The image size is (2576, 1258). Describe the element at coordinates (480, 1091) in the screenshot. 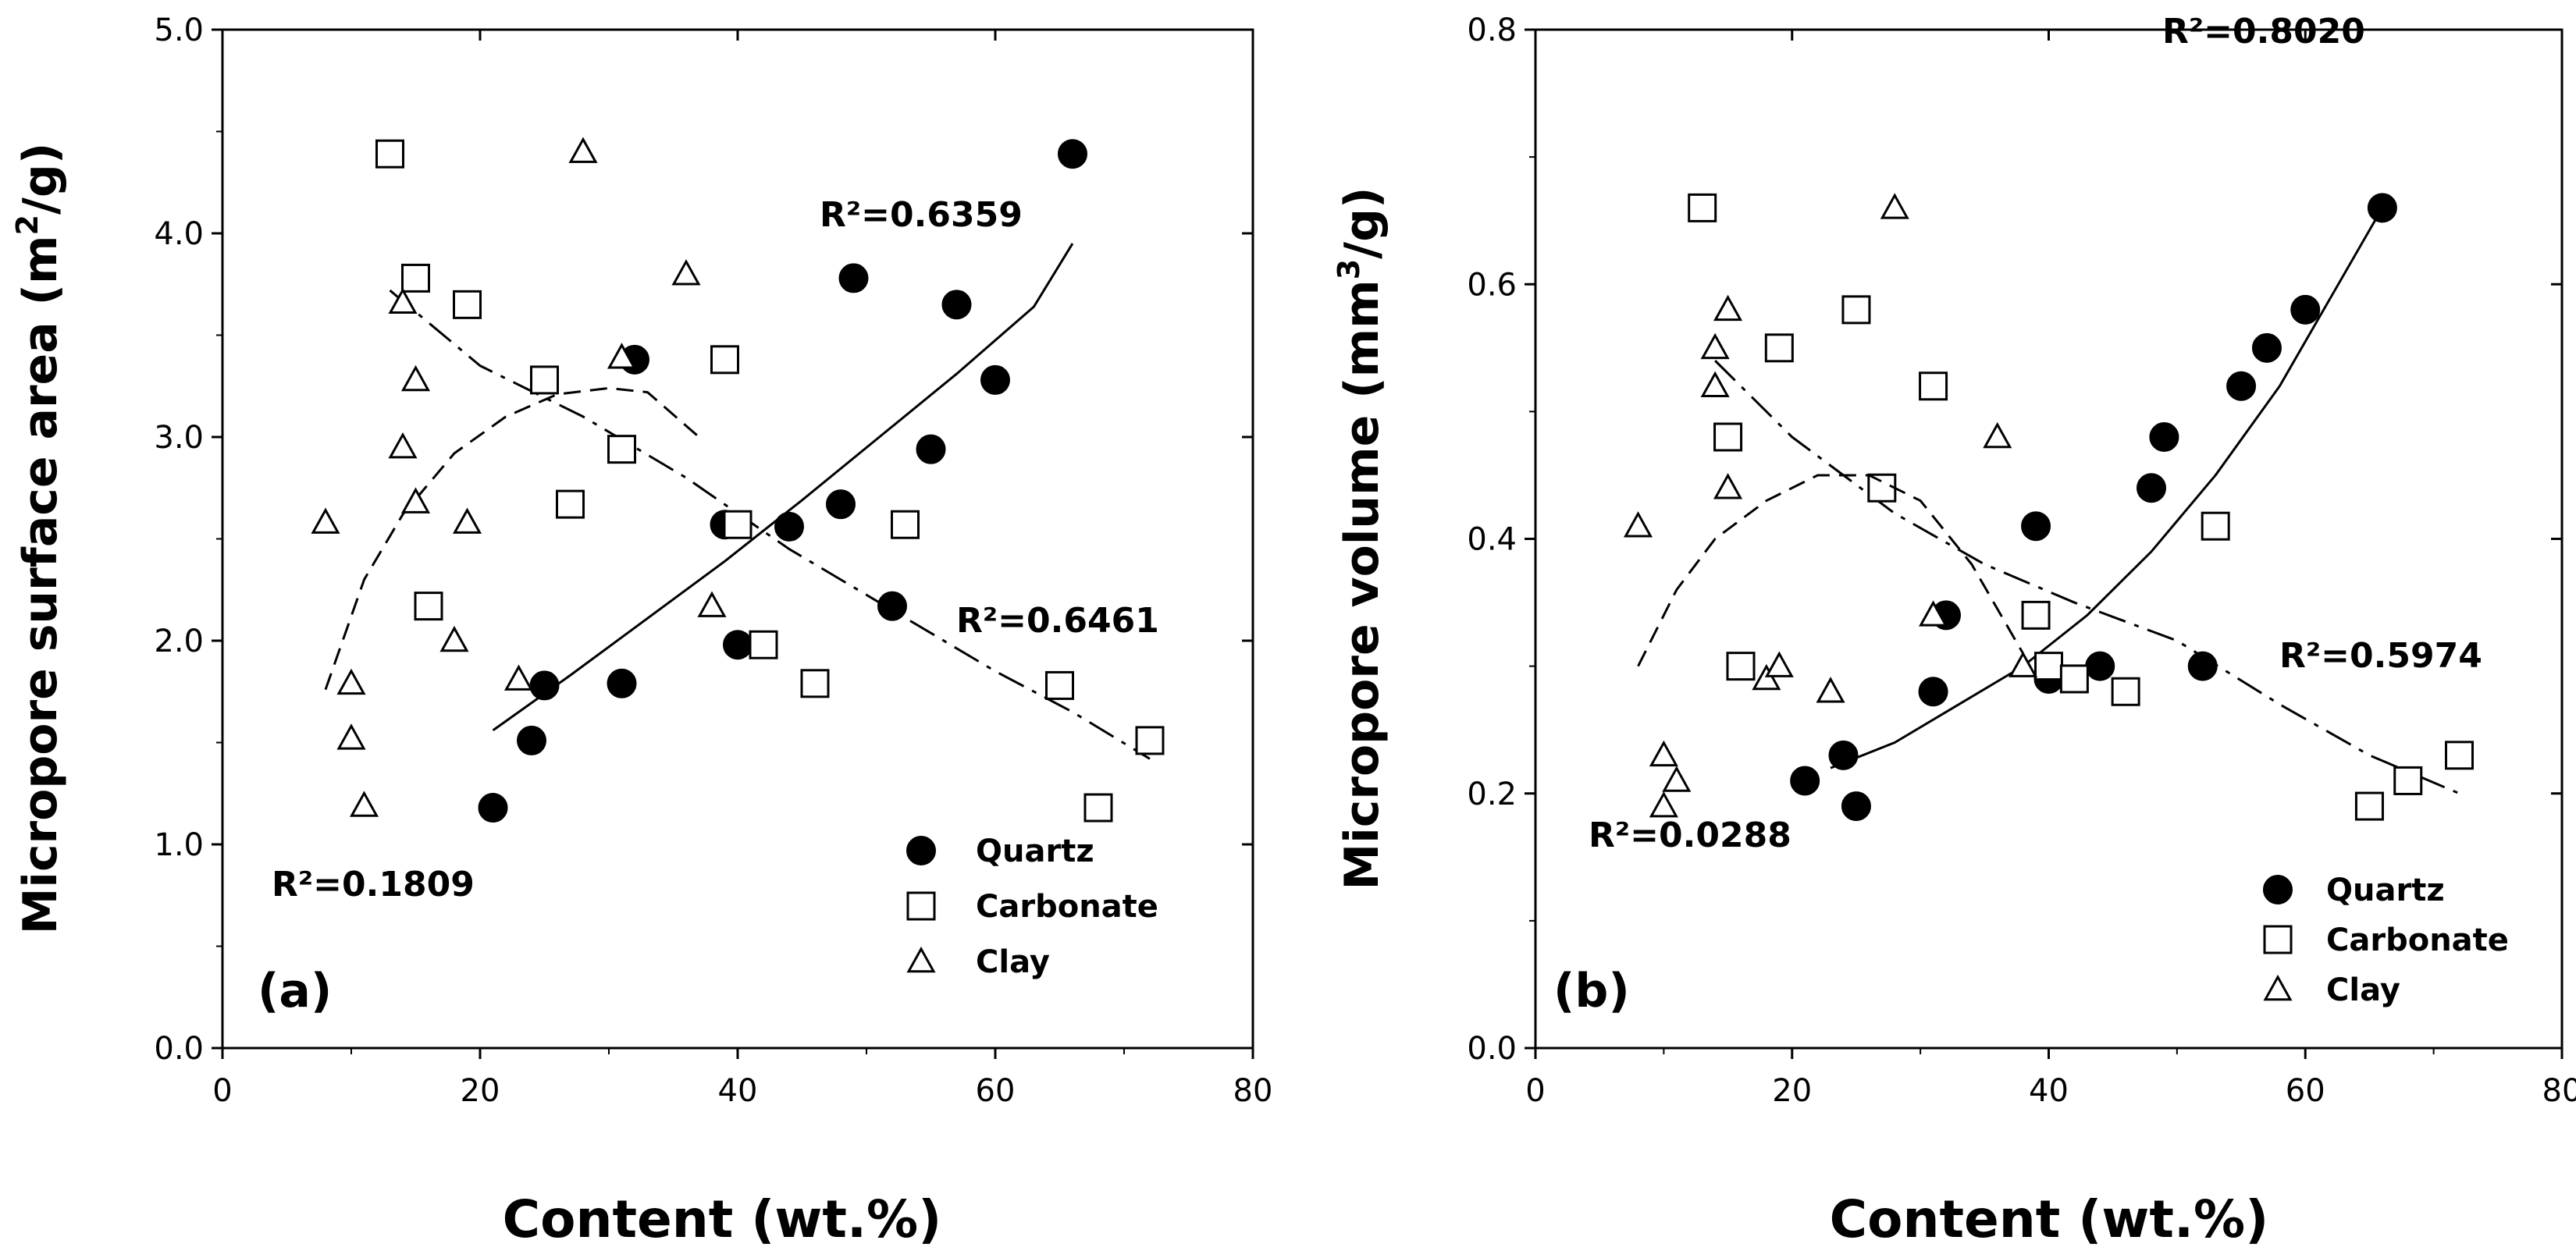

I see `x-tick-label: 20` at that location.